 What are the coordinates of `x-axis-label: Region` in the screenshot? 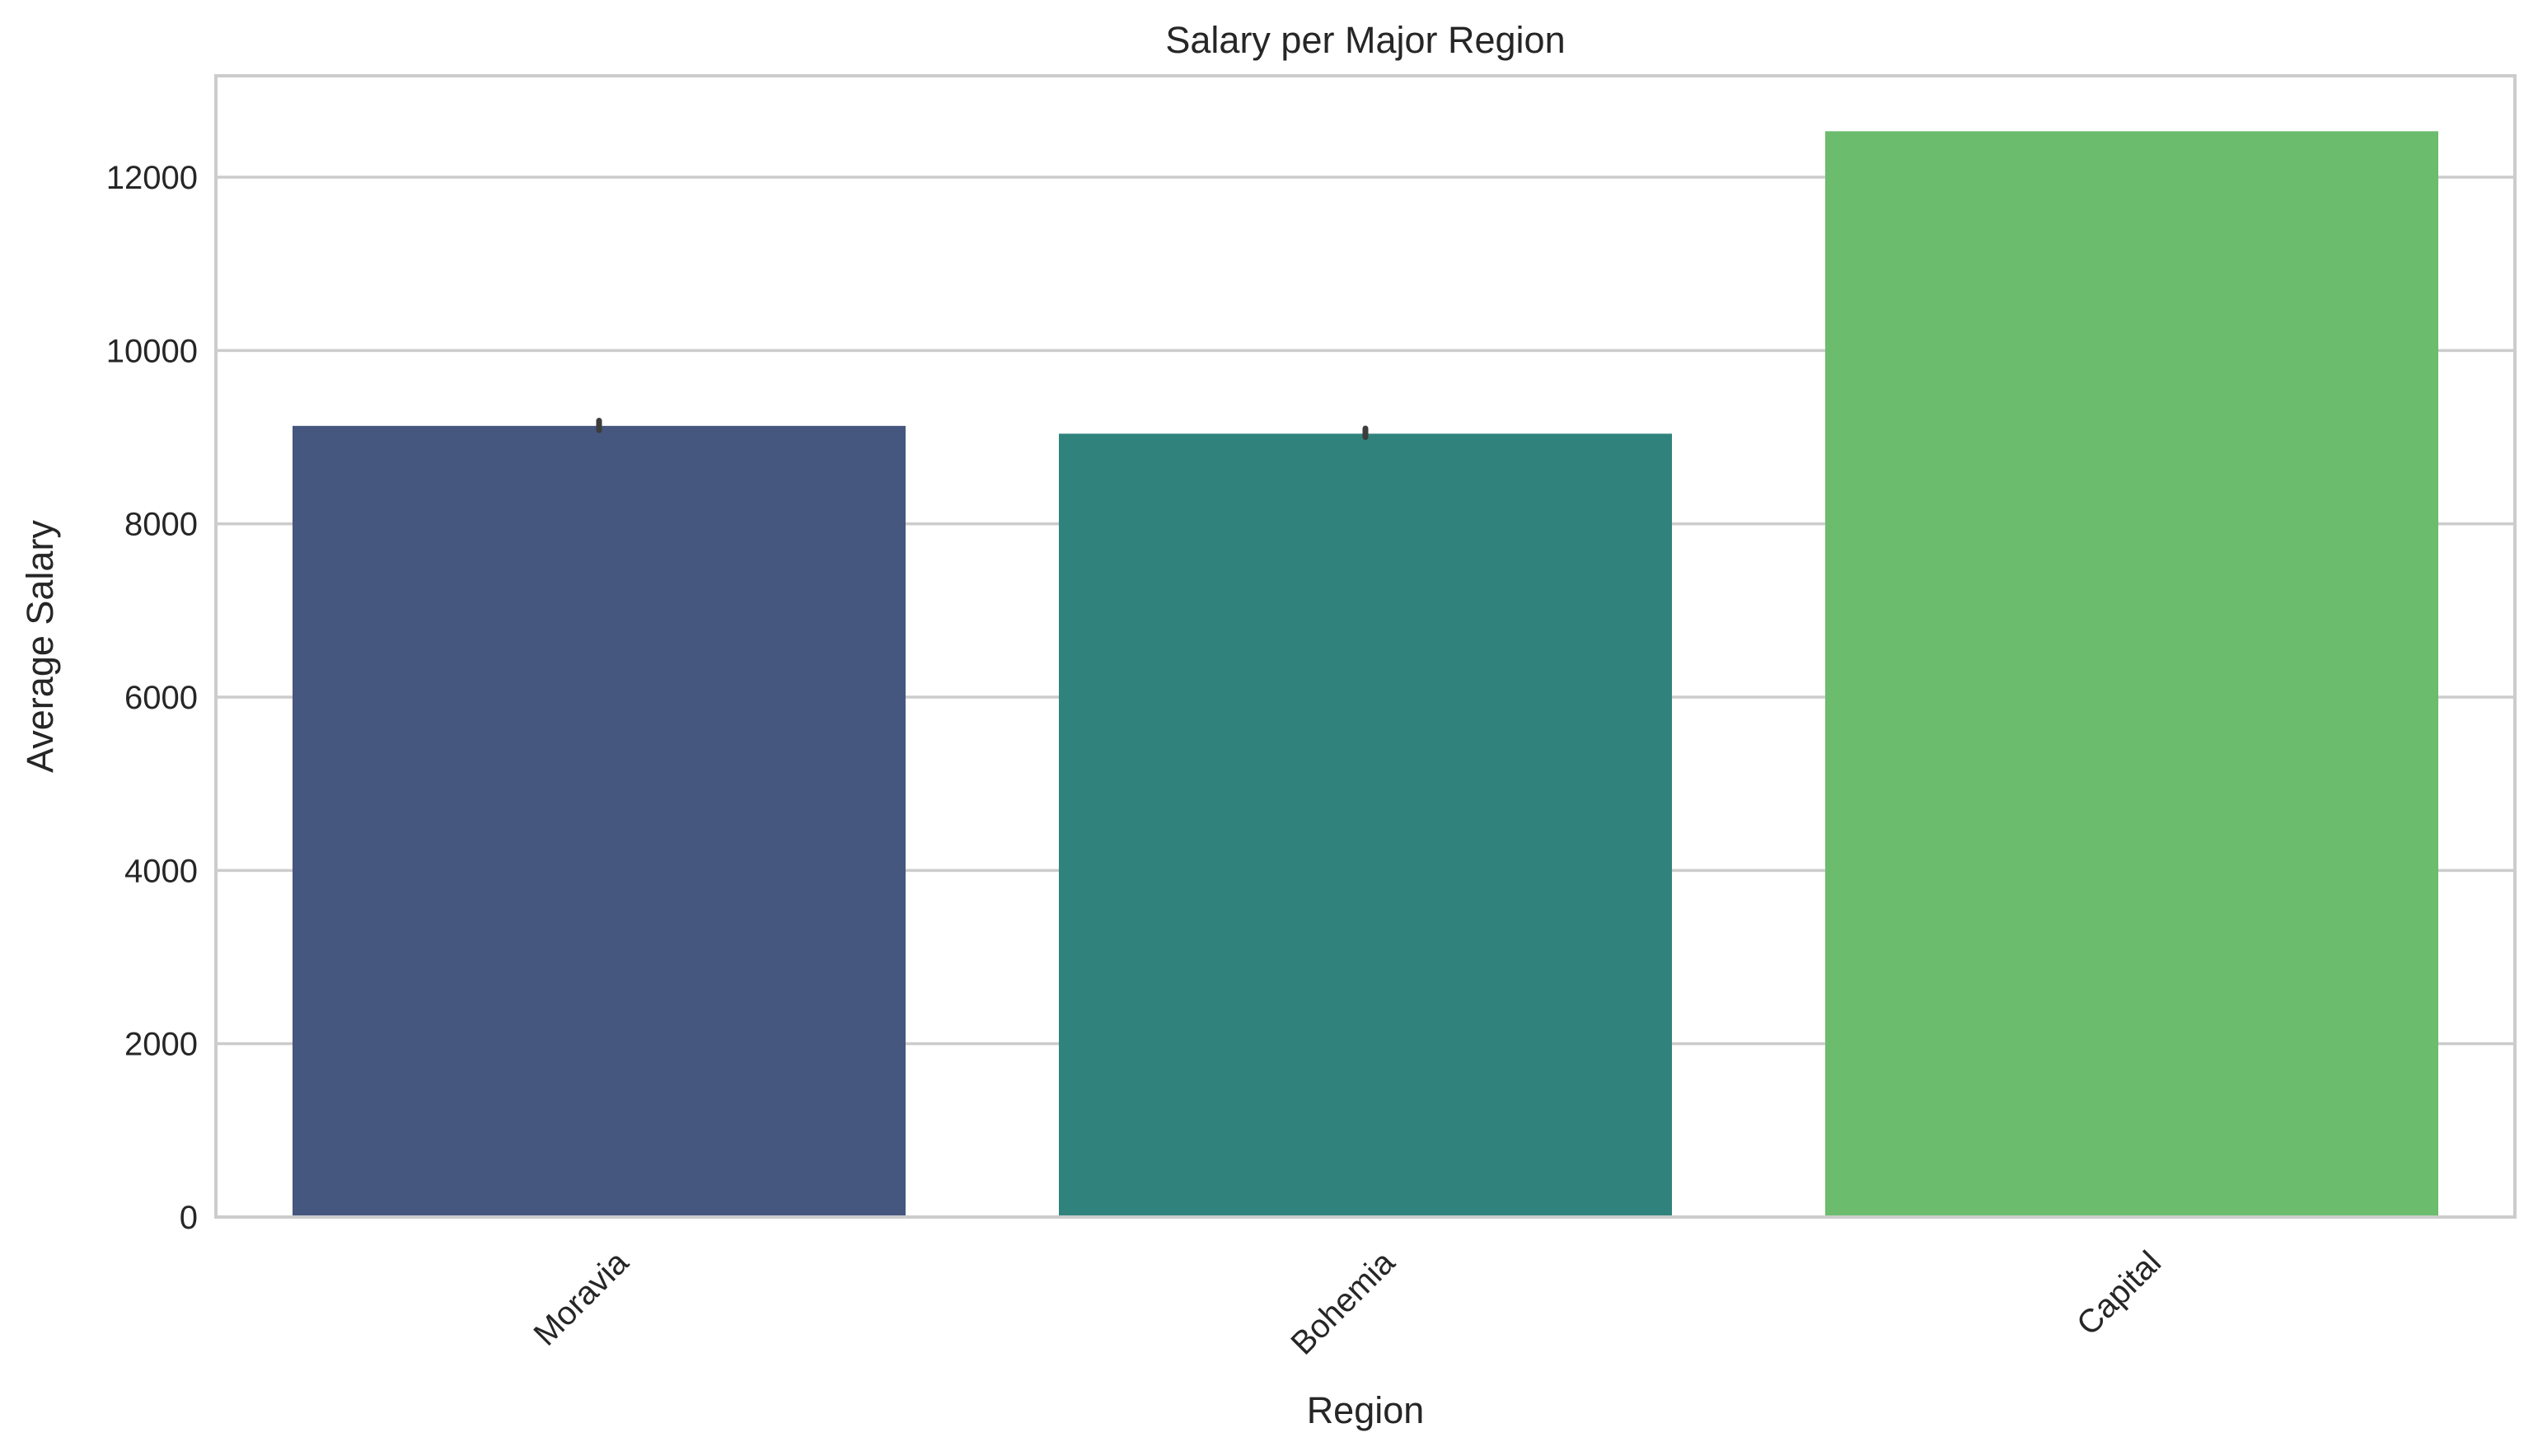 It's located at (1366, 1410).